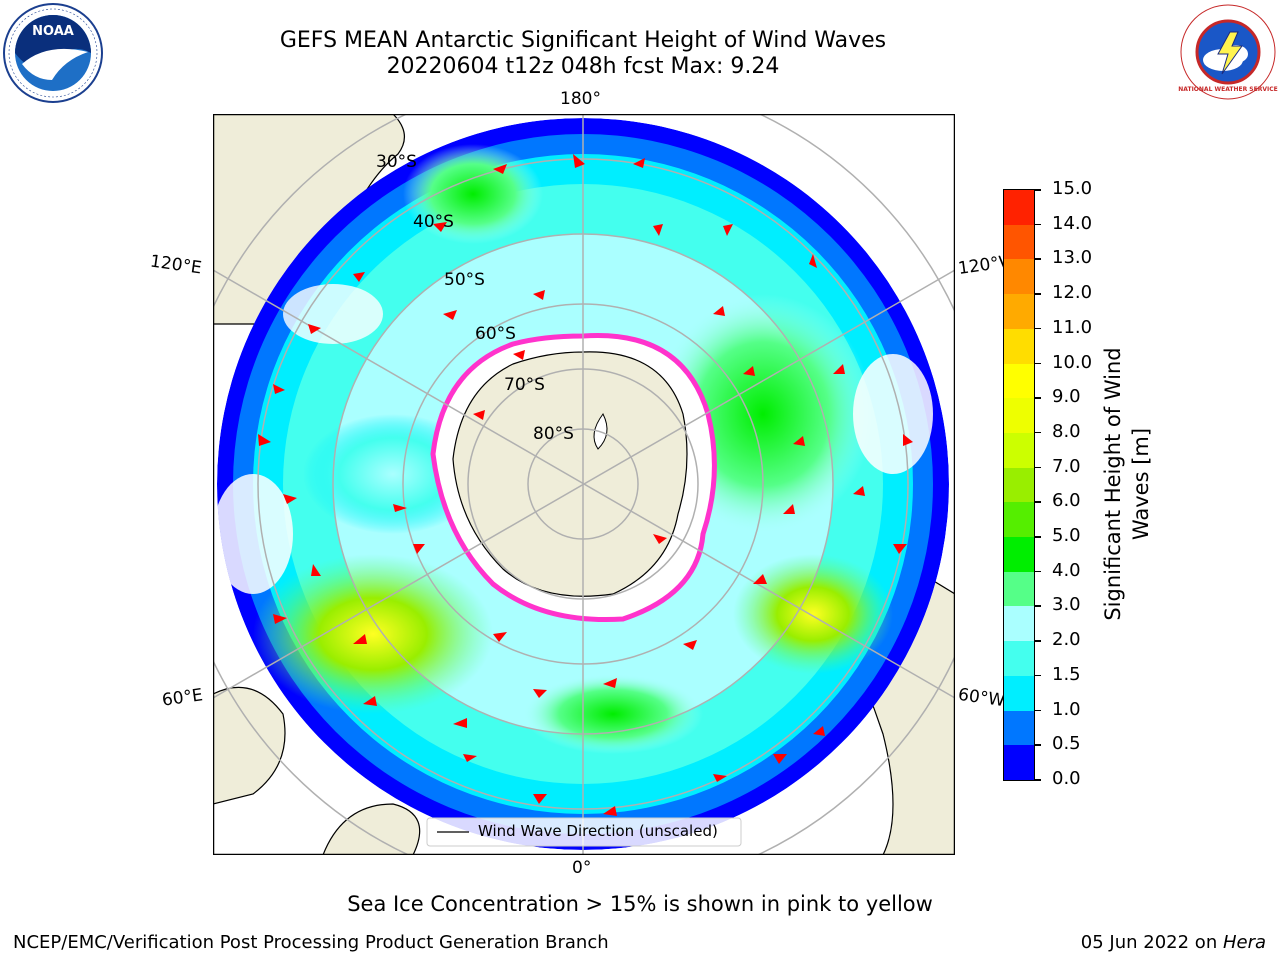 Image resolution: width=1280 pixels, height=960 pixels. What do you see at coordinates (1066, 778) in the screenshot?
I see `colorbar-tick-label: 0.0` at bounding box center [1066, 778].